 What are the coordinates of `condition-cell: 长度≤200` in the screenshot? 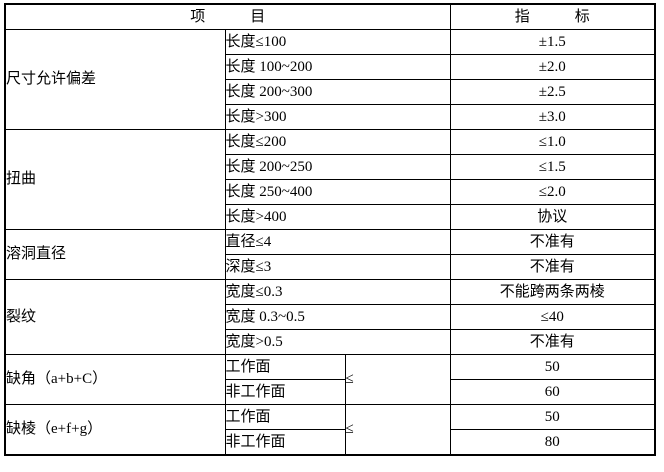 It's located at (337, 142).